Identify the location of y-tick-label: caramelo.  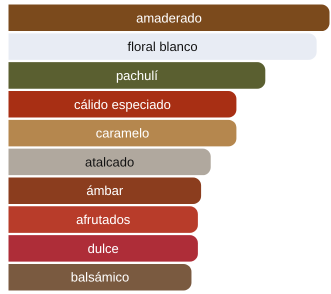
(123, 133).